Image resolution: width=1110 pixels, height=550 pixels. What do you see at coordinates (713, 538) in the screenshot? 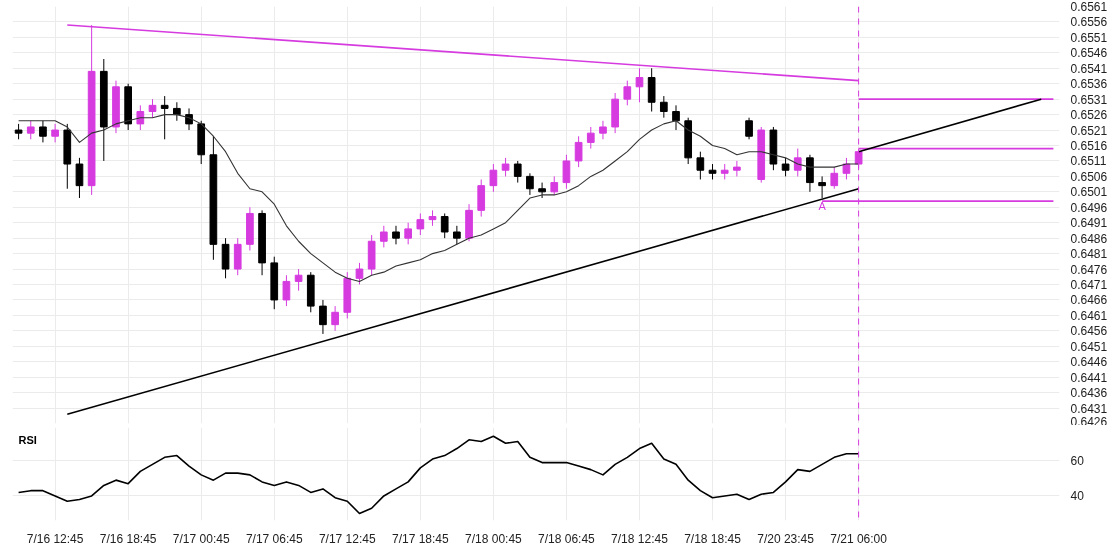
I see `x-tick-label: 7/18 18:45` at bounding box center [713, 538].